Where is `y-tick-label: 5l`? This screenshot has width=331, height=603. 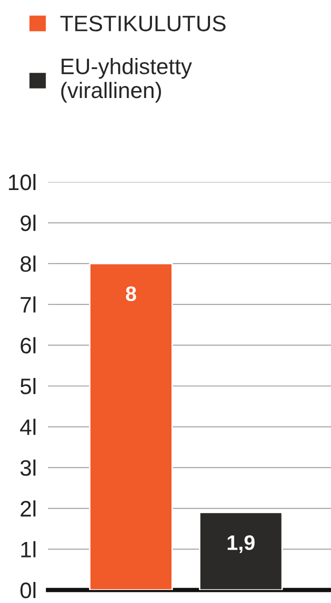
y-tick-label: 5l is located at coordinates (28, 386).